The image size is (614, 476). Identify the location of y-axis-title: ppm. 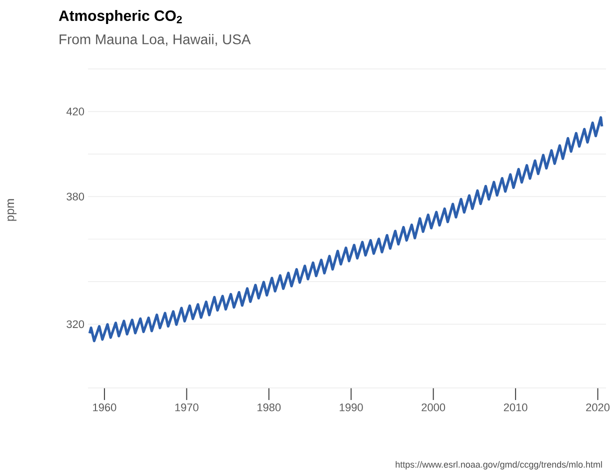
(12, 210).